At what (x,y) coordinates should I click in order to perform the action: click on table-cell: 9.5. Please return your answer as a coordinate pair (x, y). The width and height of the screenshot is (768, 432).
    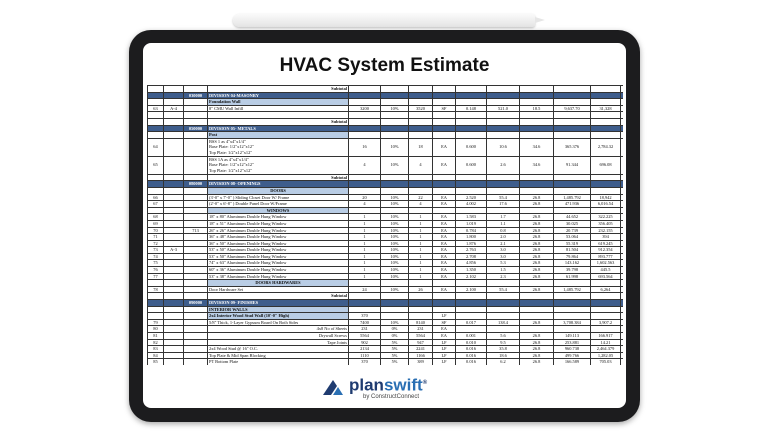
    Looking at the image, I should click on (503, 342).